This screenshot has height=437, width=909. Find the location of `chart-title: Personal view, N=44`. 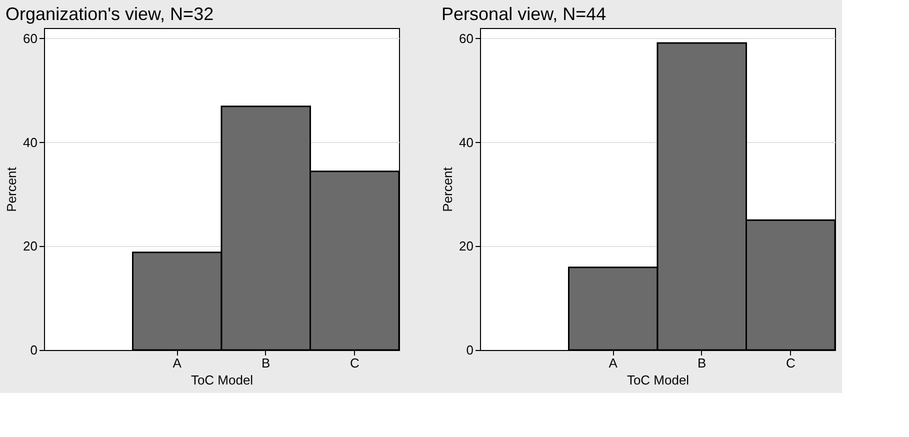

chart-title: Personal view, N=44 is located at coordinates (524, 14).